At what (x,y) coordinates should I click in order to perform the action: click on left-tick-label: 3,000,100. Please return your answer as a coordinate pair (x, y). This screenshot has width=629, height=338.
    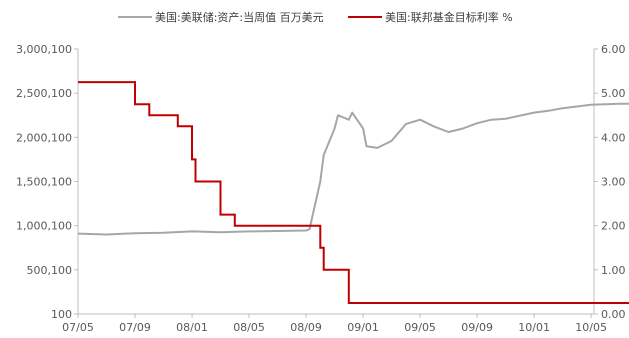
    Looking at the image, I should click on (44, 49).